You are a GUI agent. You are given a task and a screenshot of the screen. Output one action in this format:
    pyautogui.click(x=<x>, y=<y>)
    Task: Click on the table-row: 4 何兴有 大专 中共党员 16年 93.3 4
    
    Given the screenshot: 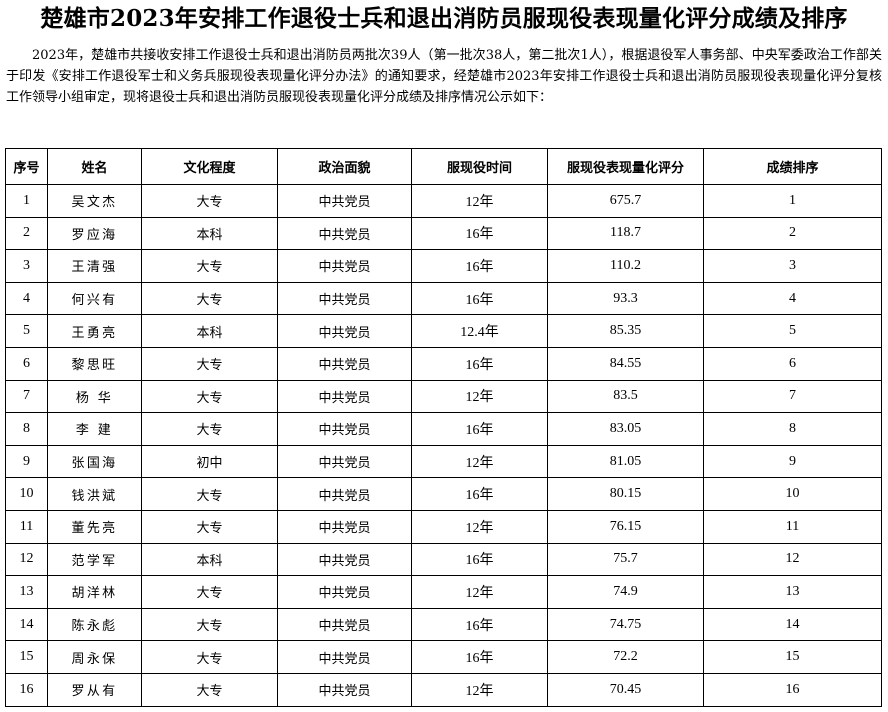 What is the action you would take?
    pyautogui.click(x=443, y=298)
    